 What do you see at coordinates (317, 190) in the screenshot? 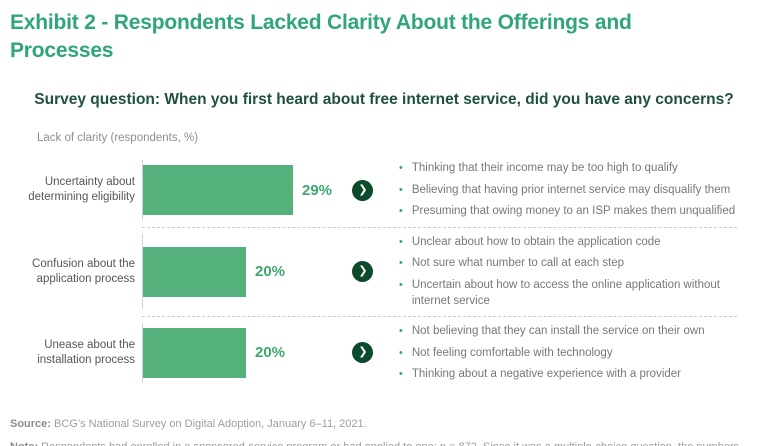
I see `value-label: 29%` at bounding box center [317, 190].